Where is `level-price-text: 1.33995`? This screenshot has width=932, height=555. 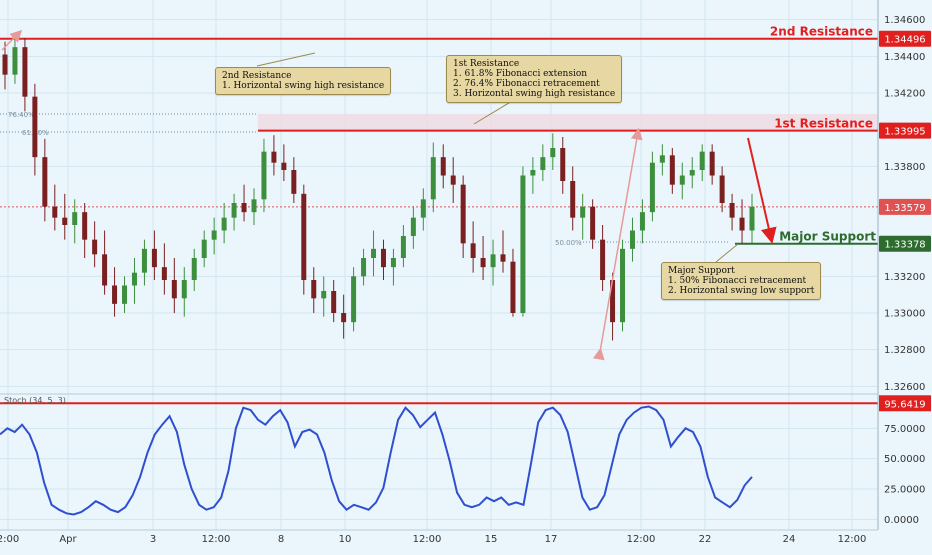
level-price-text: 1.33995 is located at coordinates (904, 132).